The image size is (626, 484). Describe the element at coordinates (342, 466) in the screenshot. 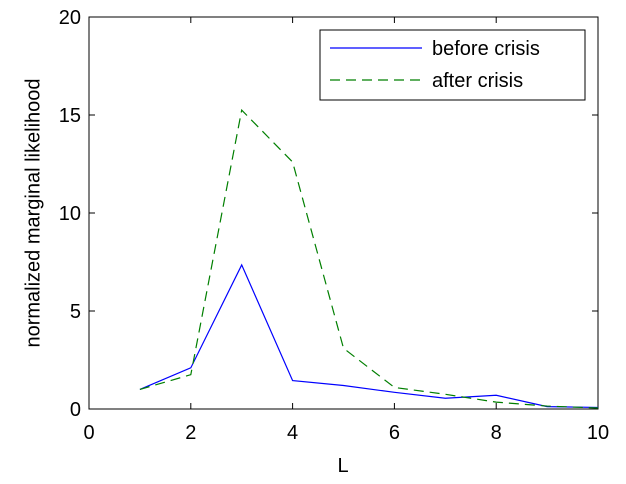

I see `x-axis-label: L` at that location.